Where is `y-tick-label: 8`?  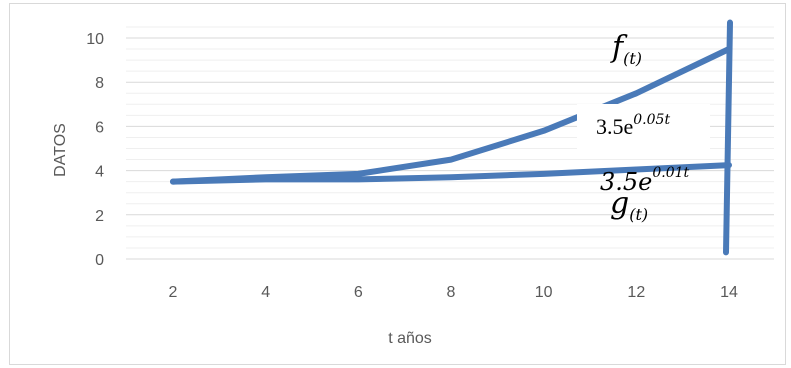
y-tick-label: 8 is located at coordinates (99, 83).